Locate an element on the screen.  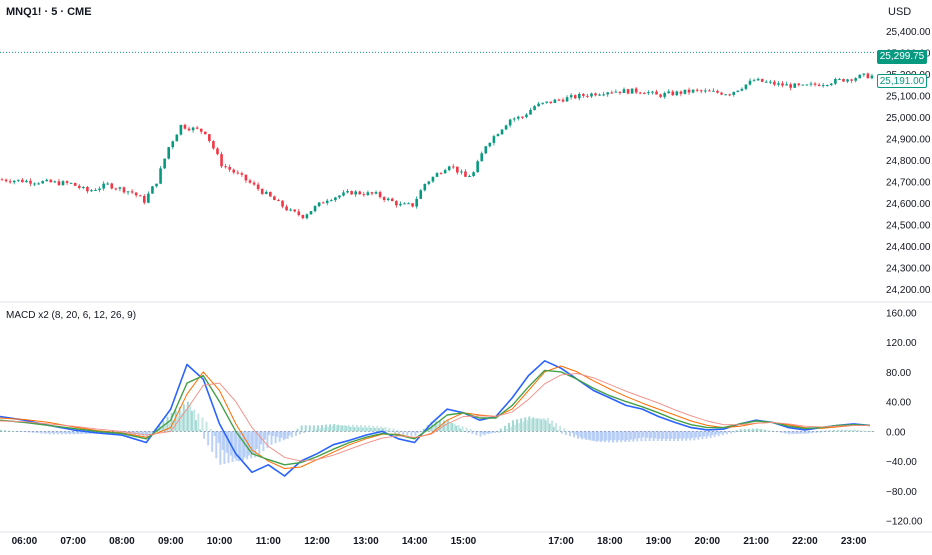
symbol-title: MNQ1! · 5 · CME is located at coordinates (49, 12).